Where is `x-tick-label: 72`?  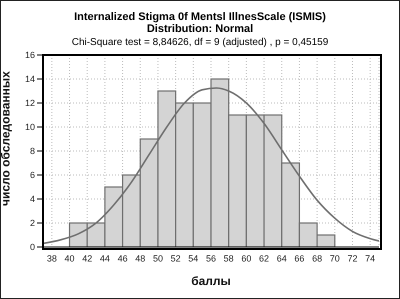 x-tick-label: 72 is located at coordinates (352, 258).